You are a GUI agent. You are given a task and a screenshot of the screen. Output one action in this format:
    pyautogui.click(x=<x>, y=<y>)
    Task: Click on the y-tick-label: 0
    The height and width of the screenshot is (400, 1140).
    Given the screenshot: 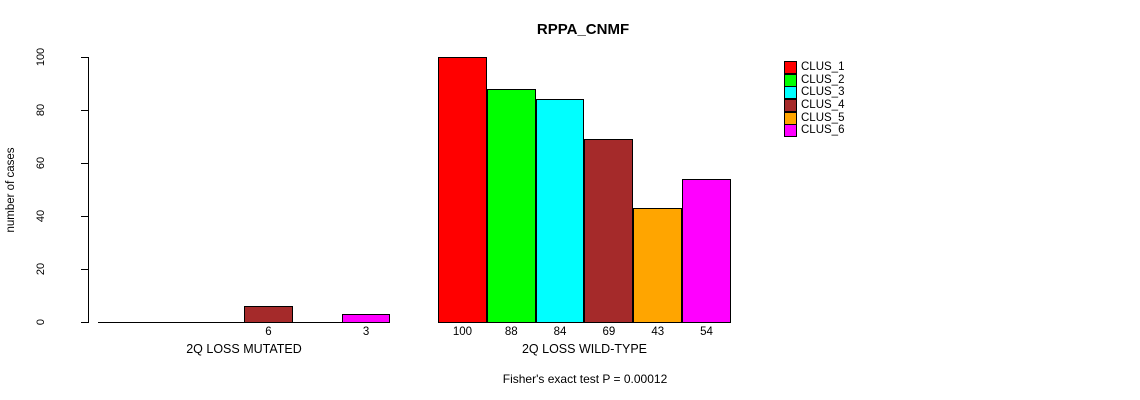 What is the action you would take?
    pyautogui.click(x=41, y=322)
    